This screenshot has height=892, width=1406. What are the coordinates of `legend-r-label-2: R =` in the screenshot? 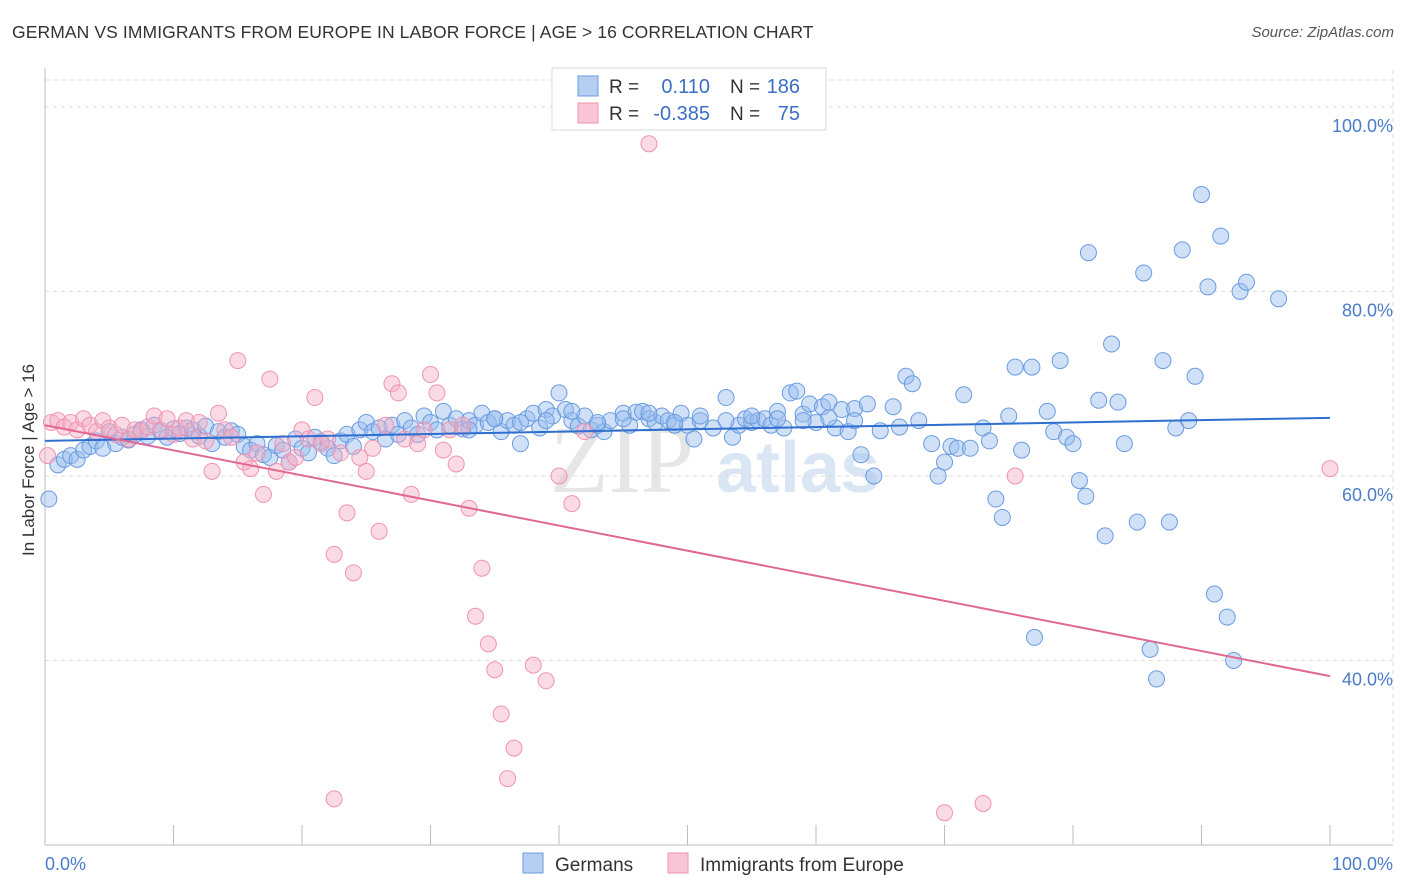 It's located at (624, 114).